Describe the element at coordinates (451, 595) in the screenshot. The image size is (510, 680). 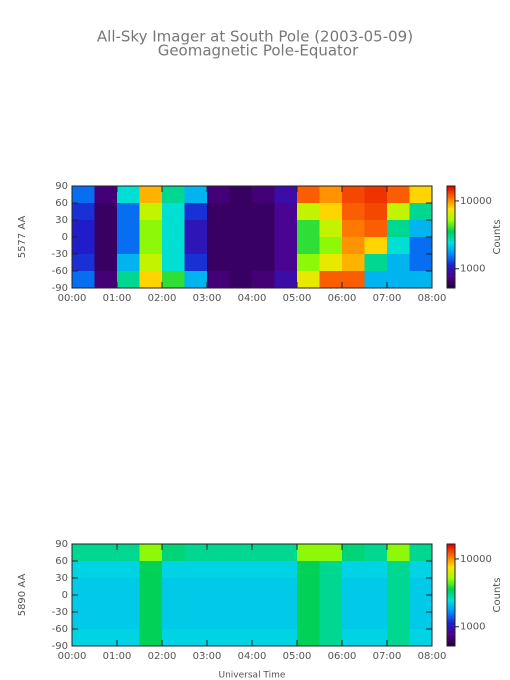
I see `colorbar-frame` at that location.